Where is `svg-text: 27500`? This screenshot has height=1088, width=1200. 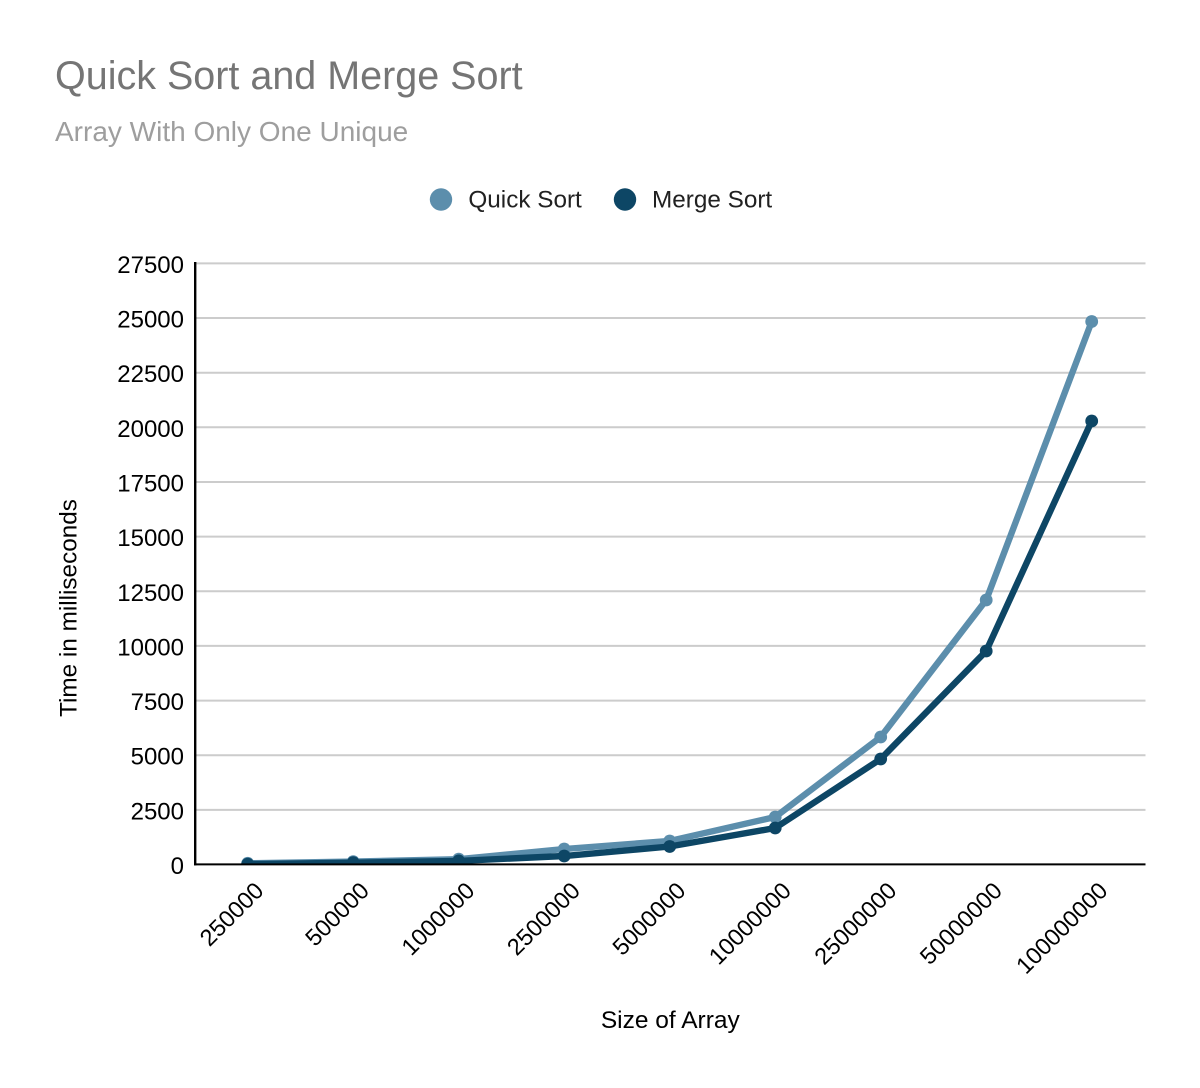
svg-text: 27500 is located at coordinates (150, 265).